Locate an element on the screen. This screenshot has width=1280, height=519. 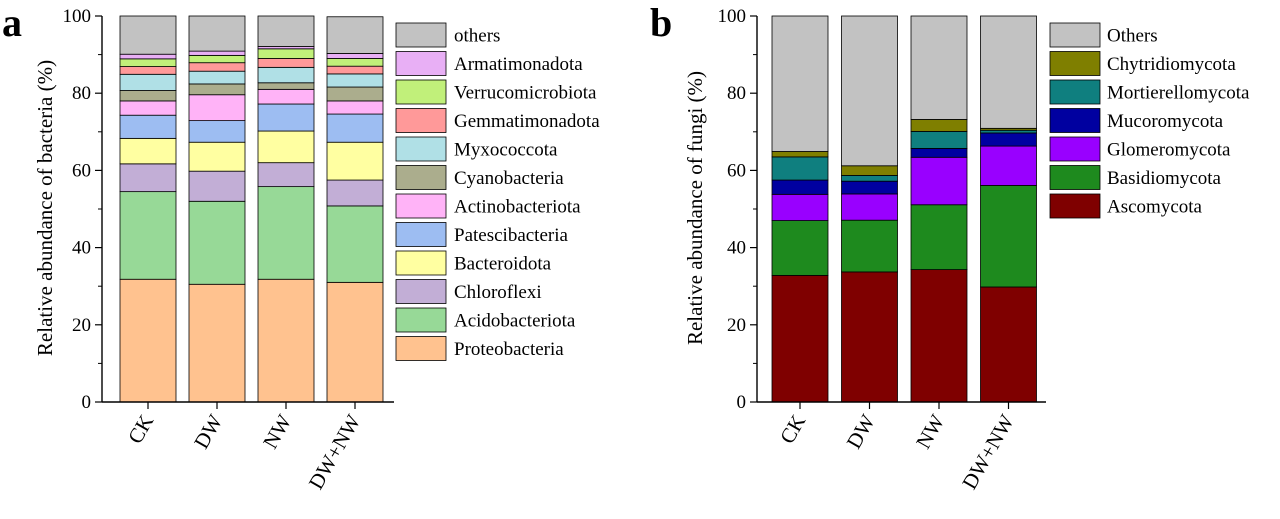
panel-b-bar-segment-dw-chytridiomycota is located at coordinates (869, 170).